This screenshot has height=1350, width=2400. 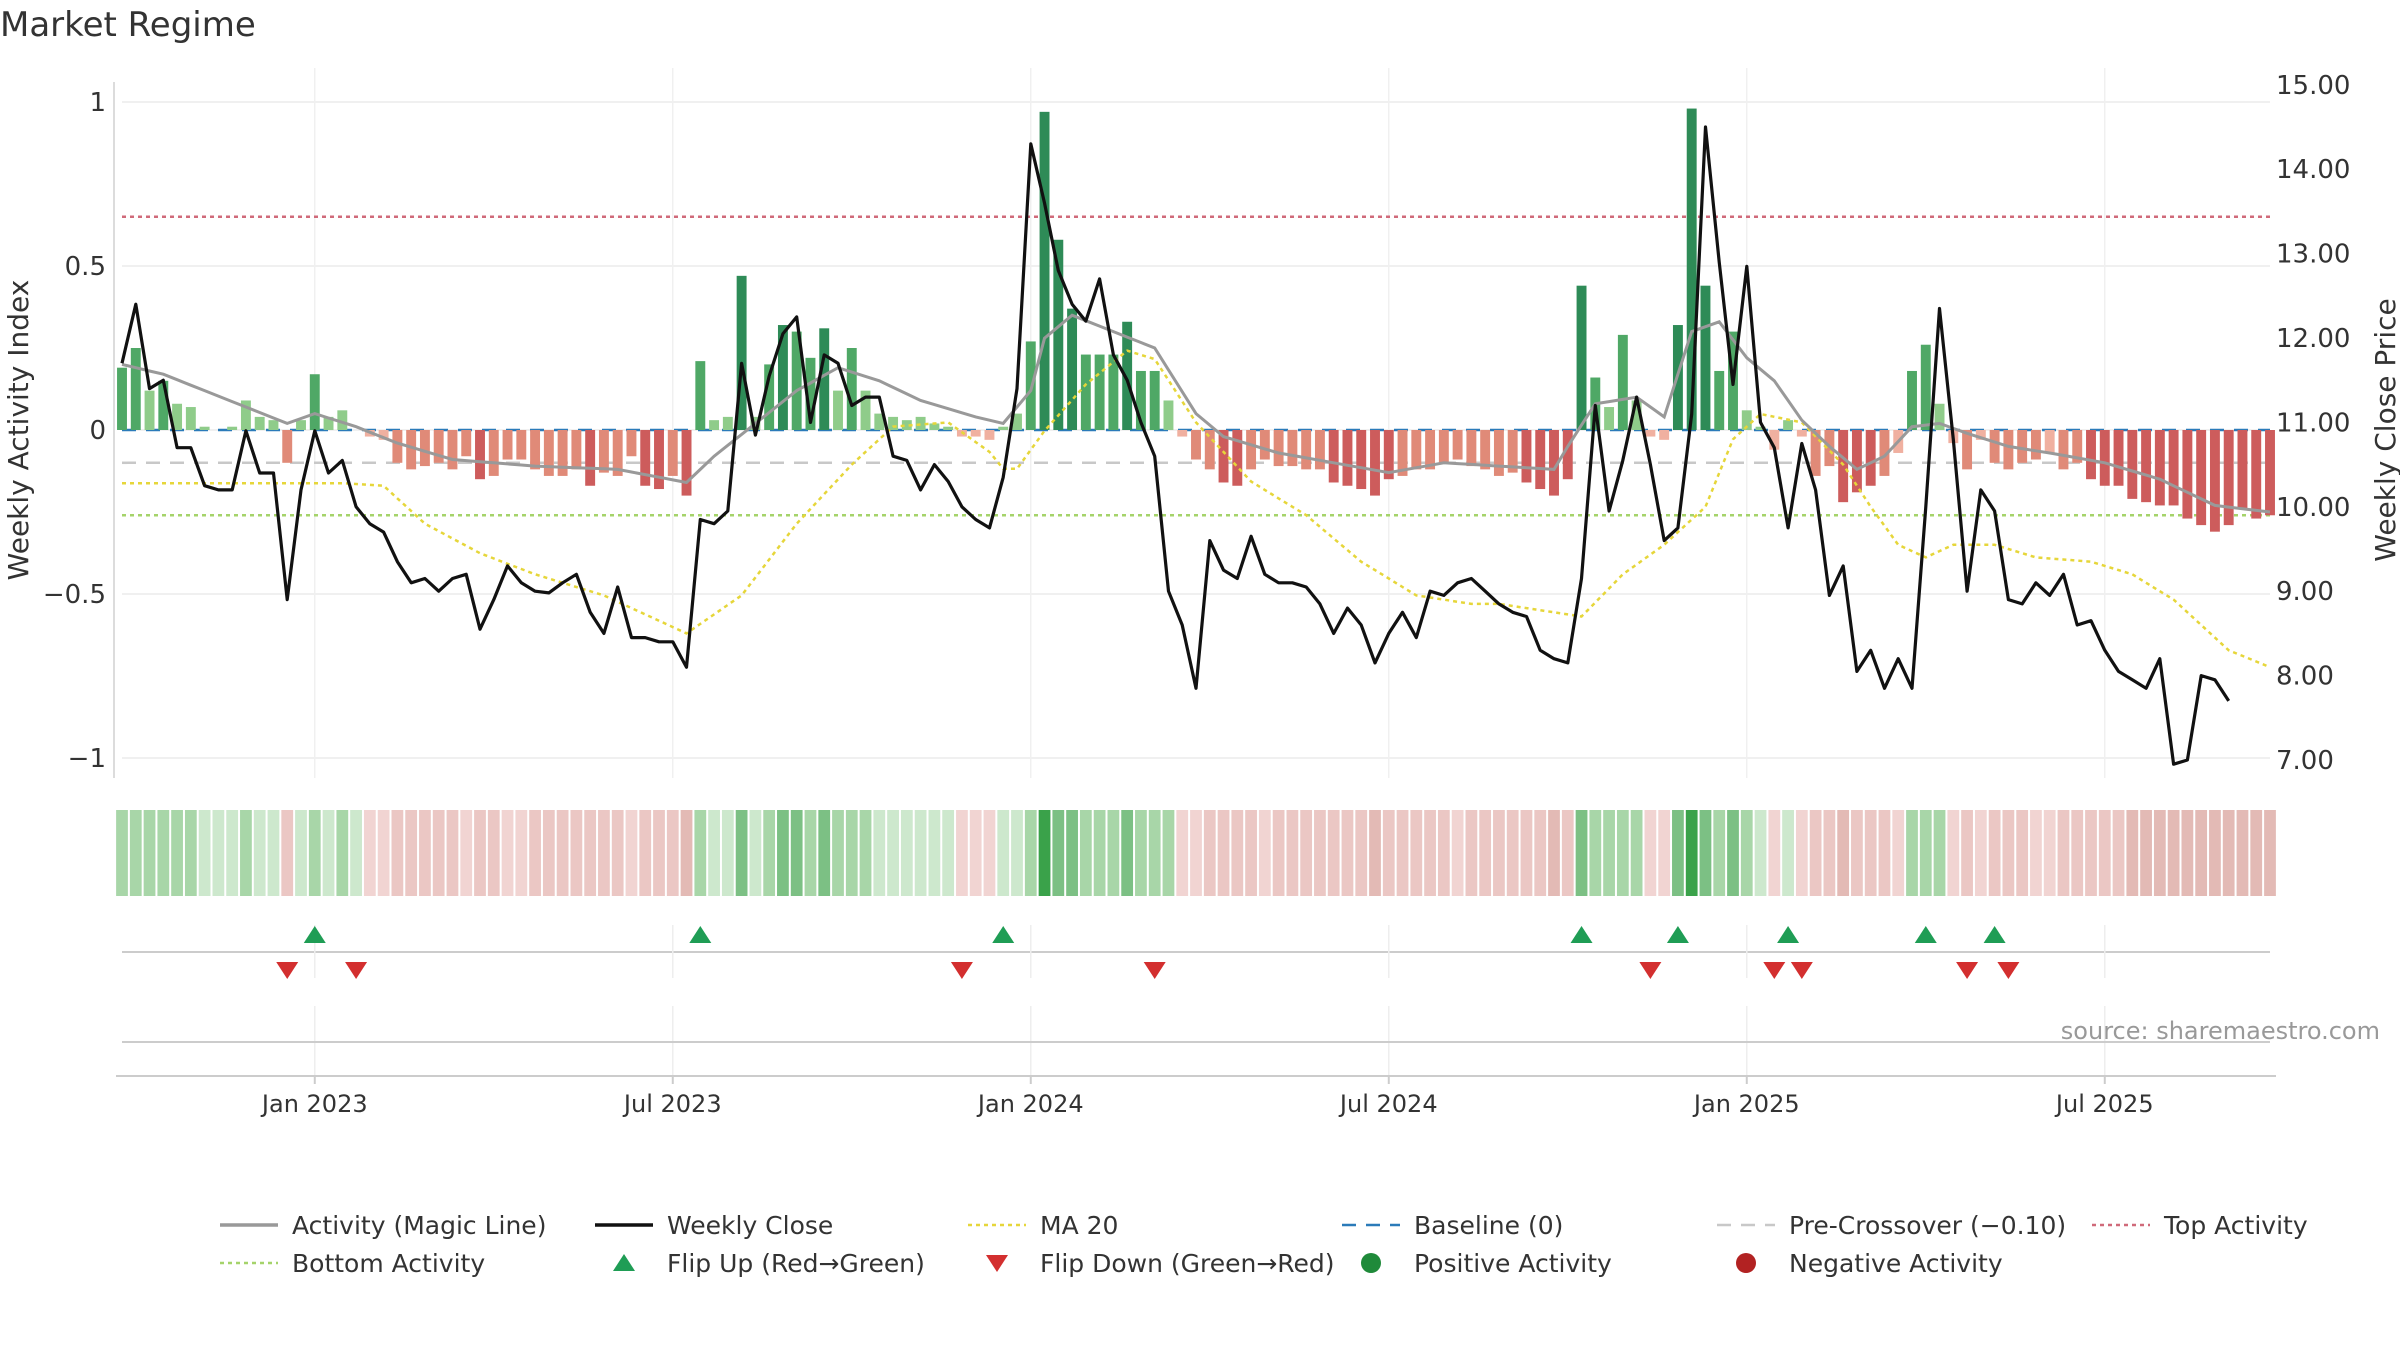 I want to click on x-tick-label: Jul 2025, so click(x=2104, y=1104).